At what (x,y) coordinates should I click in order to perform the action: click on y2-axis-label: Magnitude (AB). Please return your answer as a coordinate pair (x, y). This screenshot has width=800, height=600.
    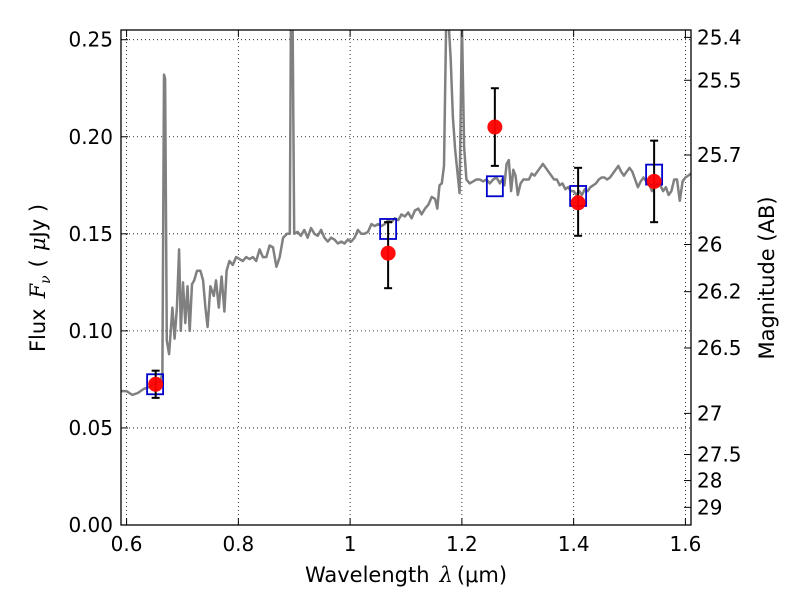
    Looking at the image, I should click on (767, 277).